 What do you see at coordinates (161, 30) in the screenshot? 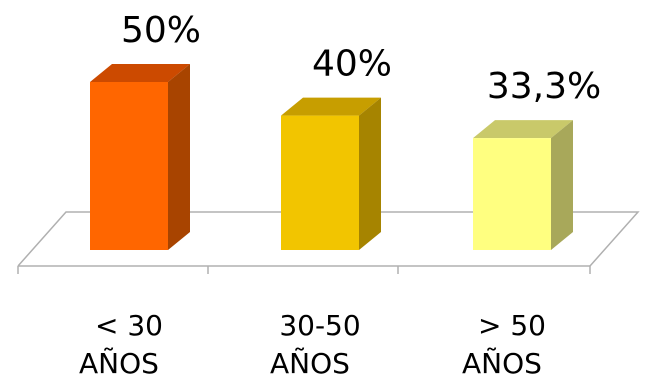
I see `data-label: 50%` at bounding box center [161, 30].